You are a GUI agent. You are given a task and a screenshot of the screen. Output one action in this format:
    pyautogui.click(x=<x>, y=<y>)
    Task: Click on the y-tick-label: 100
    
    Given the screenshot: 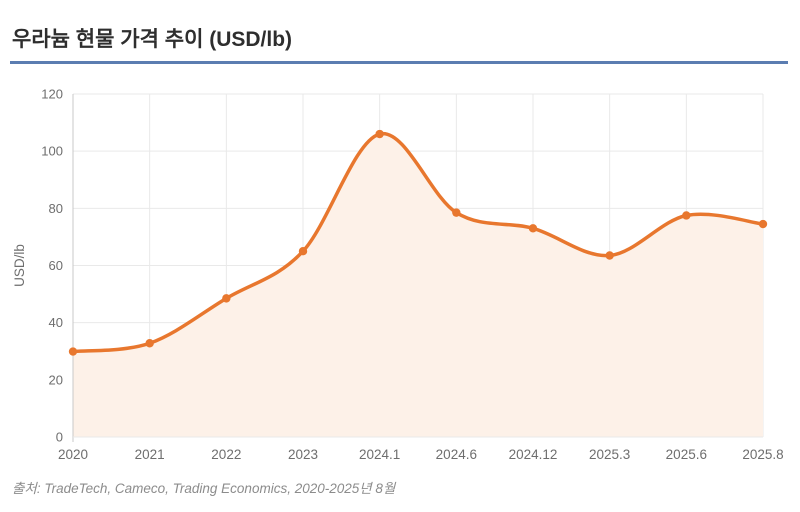 What is the action you would take?
    pyautogui.click(x=52, y=151)
    